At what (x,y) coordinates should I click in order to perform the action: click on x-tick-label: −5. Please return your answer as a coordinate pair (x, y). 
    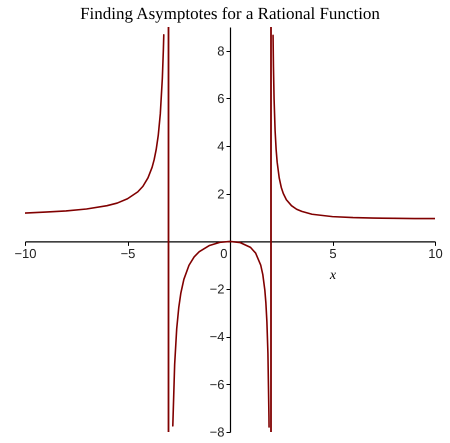
    Looking at the image, I should click on (128, 253).